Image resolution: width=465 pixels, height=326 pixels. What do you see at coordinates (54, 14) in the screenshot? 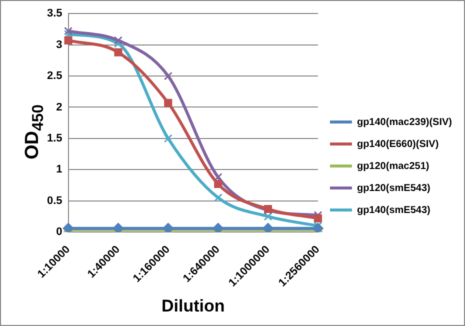
I see `y-tick-label: 3.5` at bounding box center [54, 14].